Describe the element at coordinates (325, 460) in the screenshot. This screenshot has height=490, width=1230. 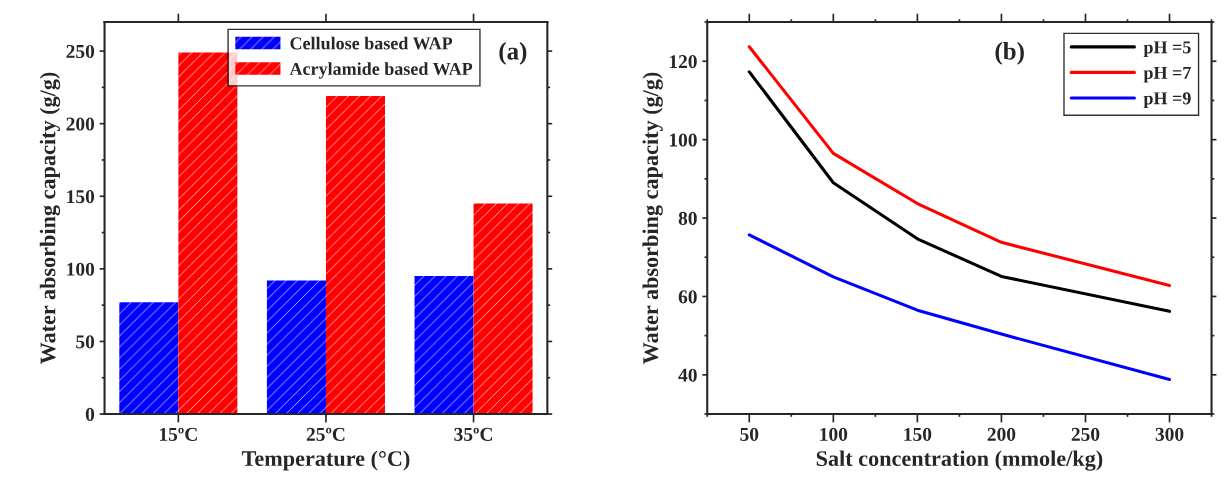
I see `x-axis-title: Temperature (°C)` at that location.